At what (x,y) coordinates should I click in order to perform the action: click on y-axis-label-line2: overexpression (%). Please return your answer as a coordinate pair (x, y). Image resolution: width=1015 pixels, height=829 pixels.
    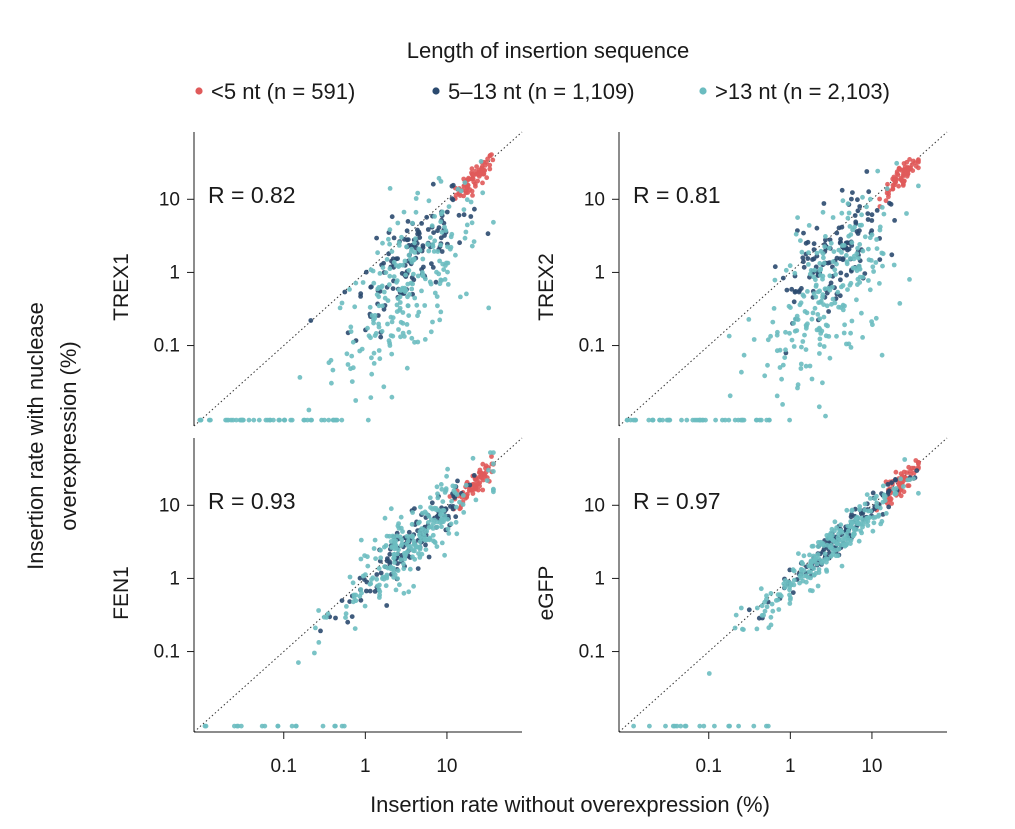
    Looking at the image, I should click on (68, 436).